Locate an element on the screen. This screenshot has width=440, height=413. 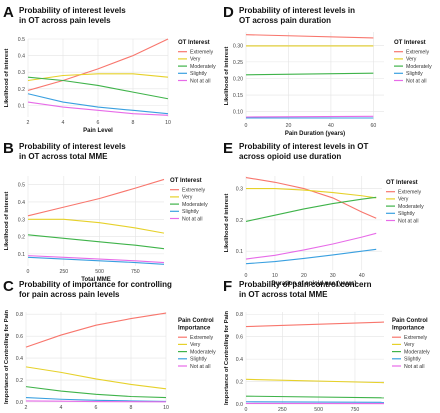
panel-letter: A is located at coordinates (8, 12).